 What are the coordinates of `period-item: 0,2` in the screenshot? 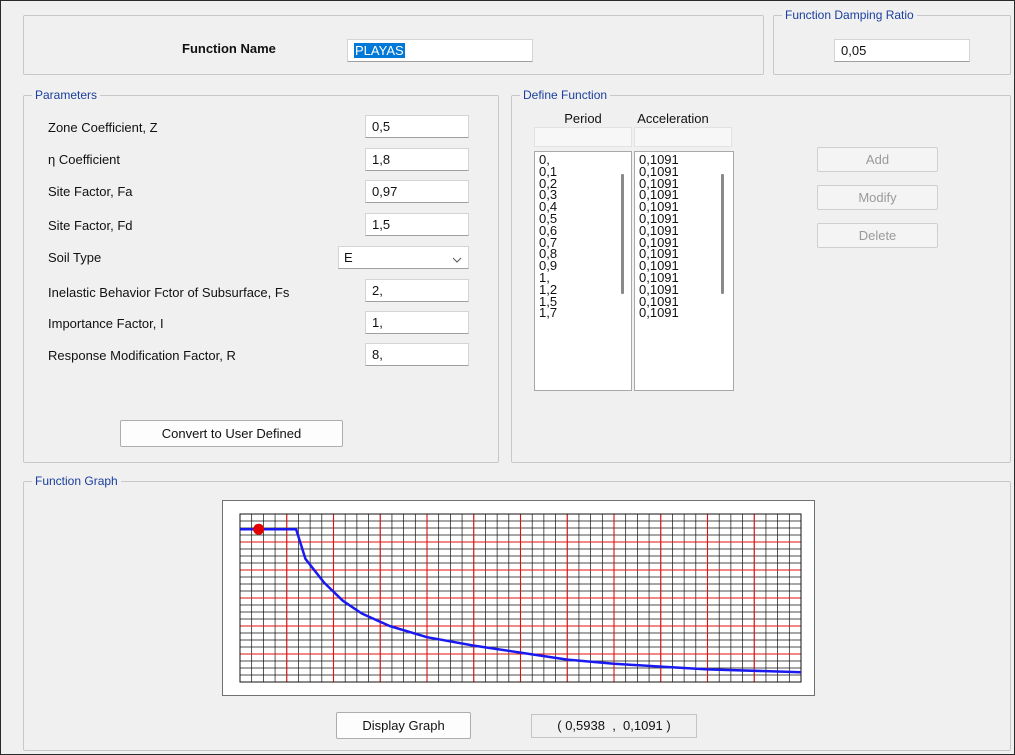 It's located at (548, 183).